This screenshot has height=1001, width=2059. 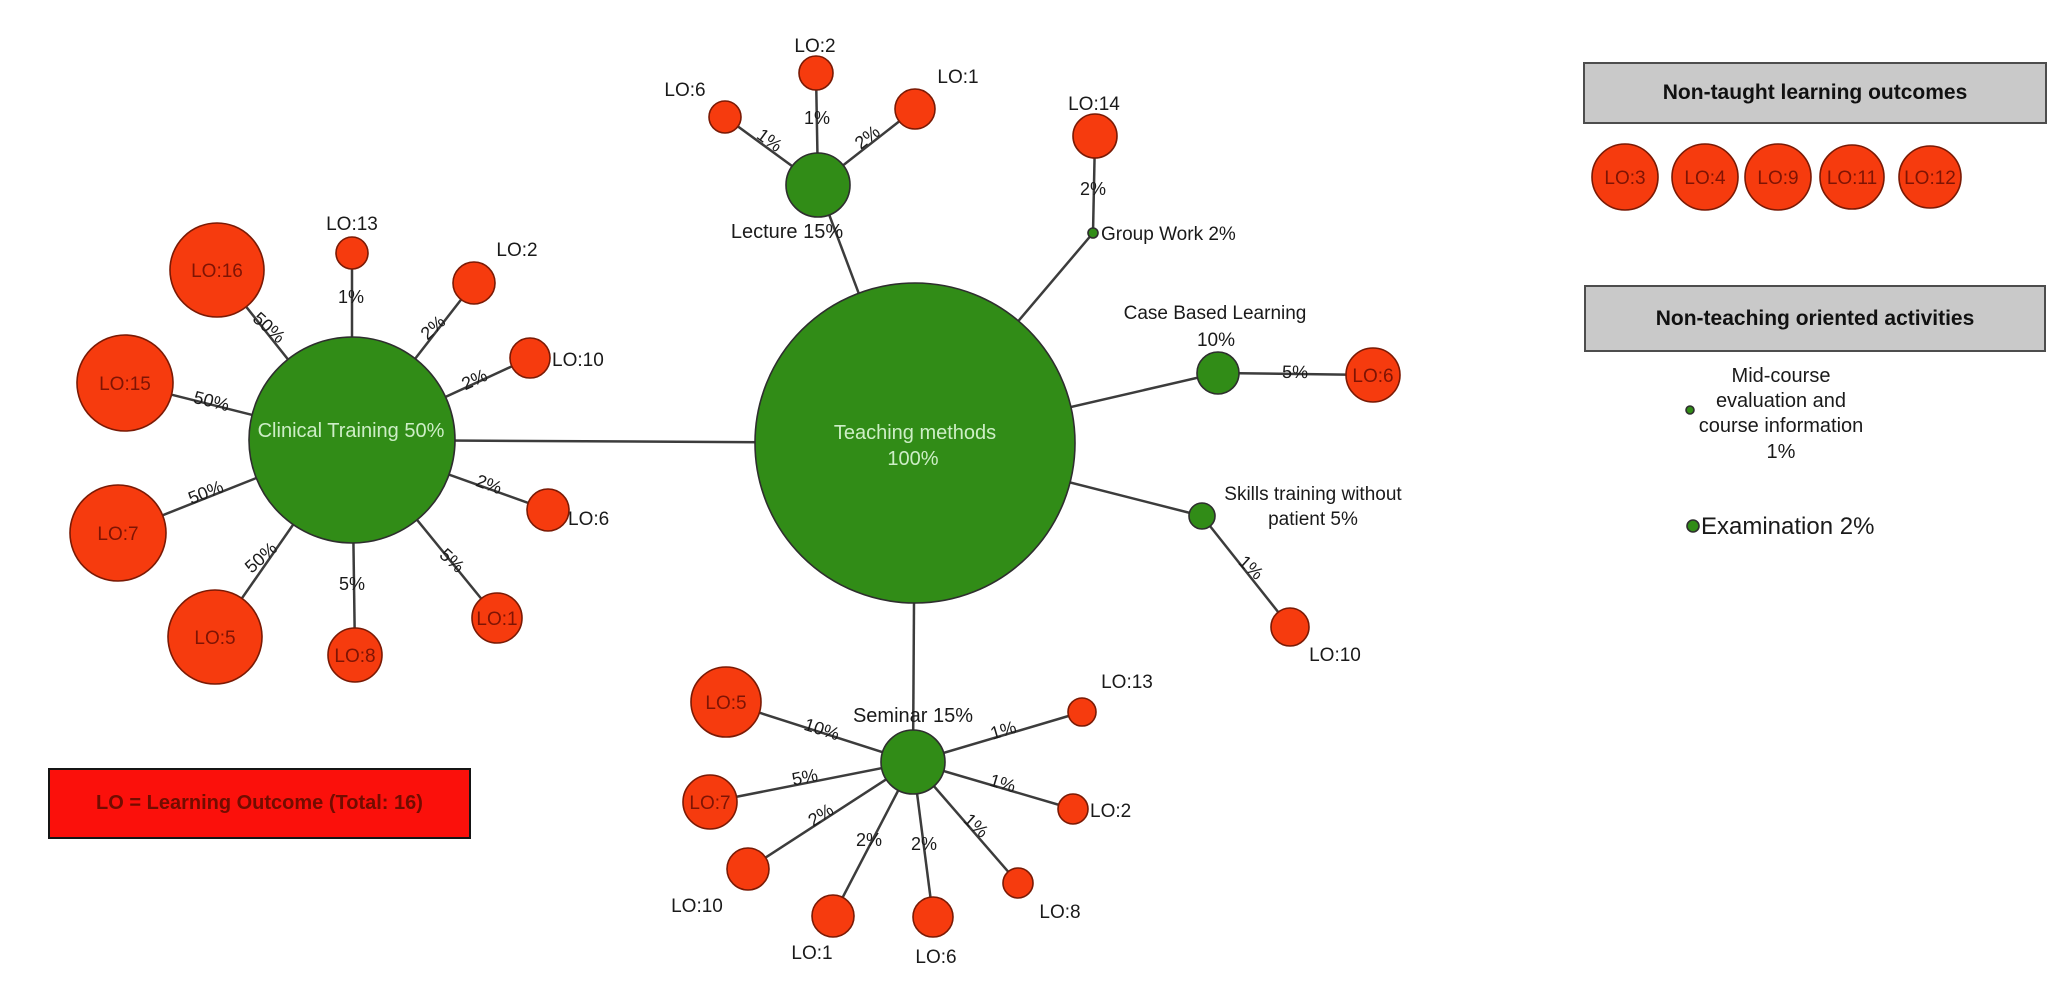 I want to click on label-l2: LO:2, so click(x=814, y=46).